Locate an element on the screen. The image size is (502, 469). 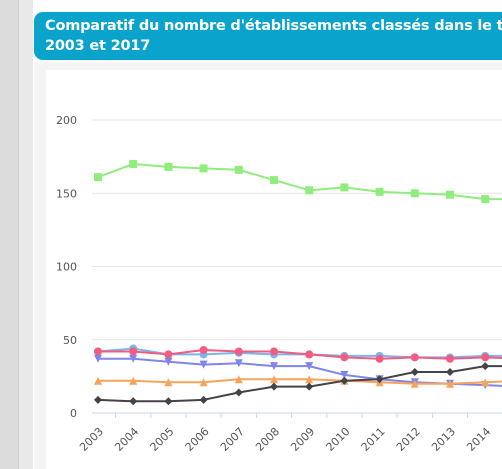
left-panel-strip is located at coordinates (9, 234).